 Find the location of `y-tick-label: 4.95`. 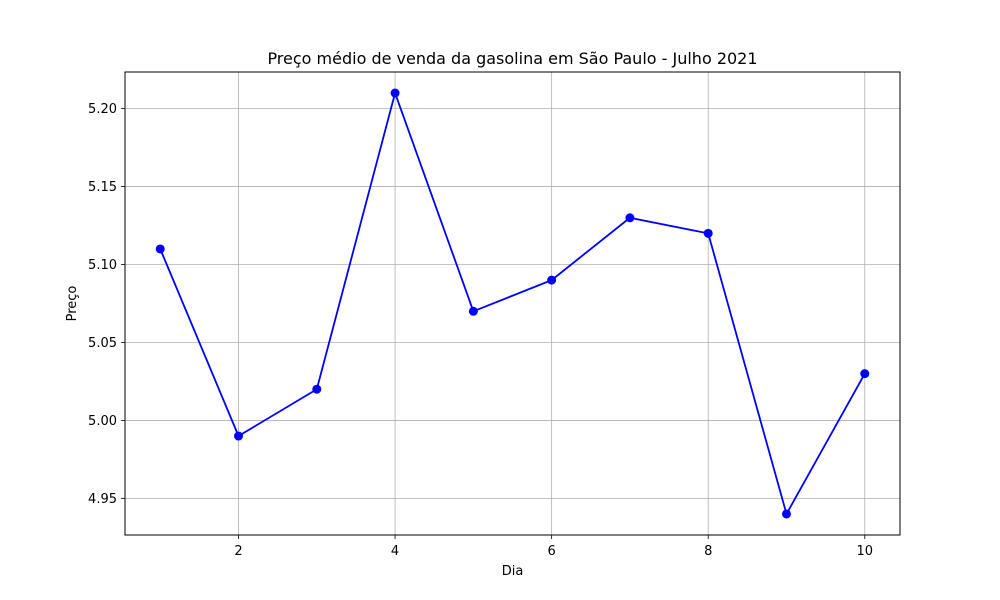

y-tick-label: 4.95 is located at coordinates (102, 499).